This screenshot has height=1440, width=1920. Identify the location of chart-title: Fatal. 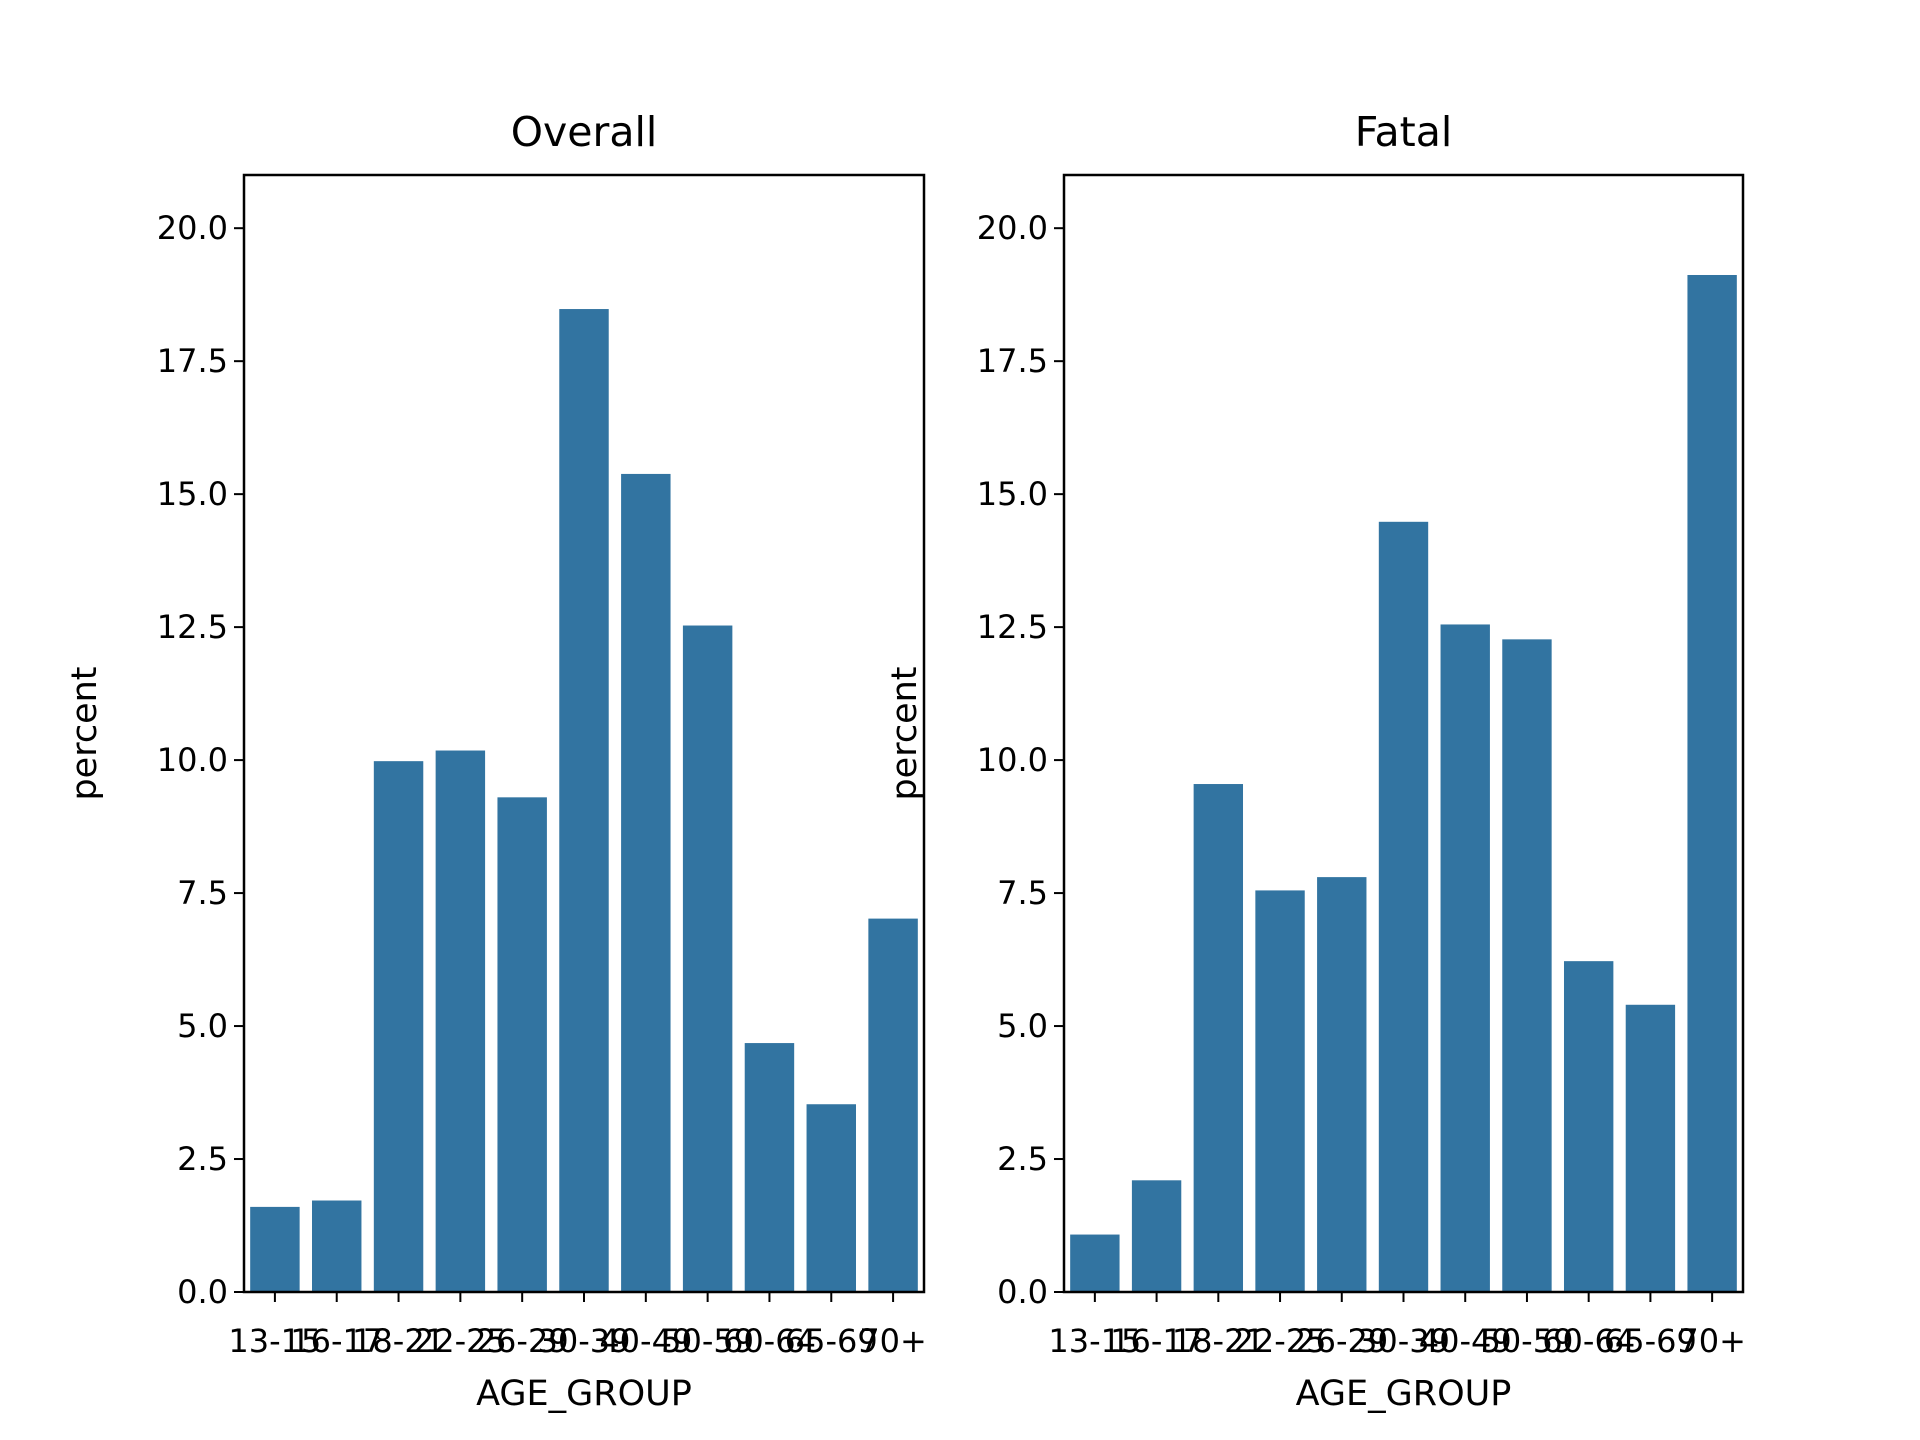
(1404, 132).